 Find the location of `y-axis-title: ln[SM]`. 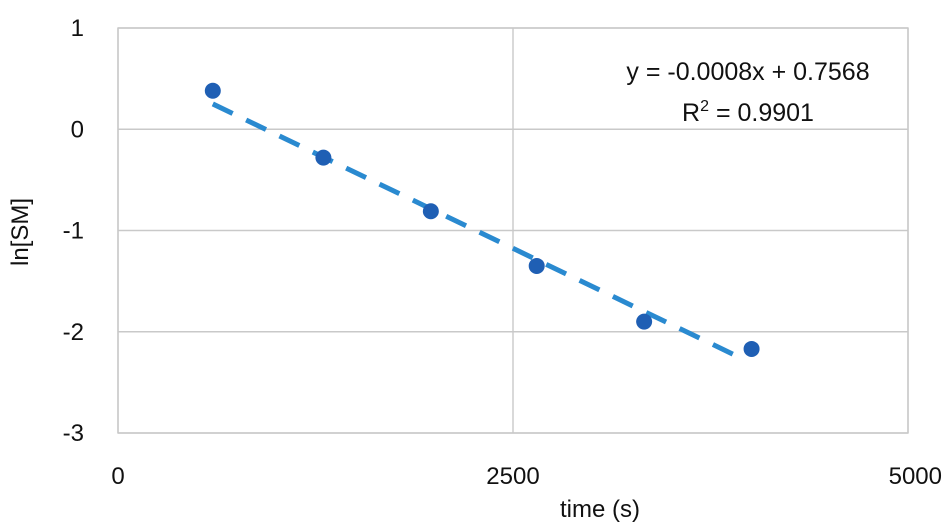

y-axis-title: ln[SM] is located at coordinates (20, 232).